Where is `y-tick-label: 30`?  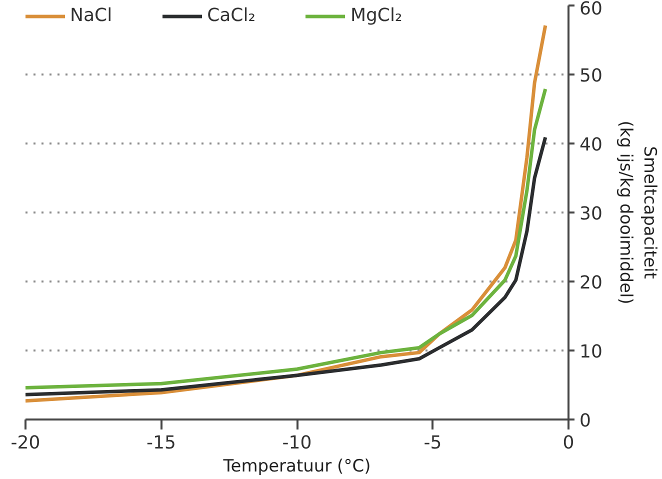 y-tick-label: 30 is located at coordinates (591, 214).